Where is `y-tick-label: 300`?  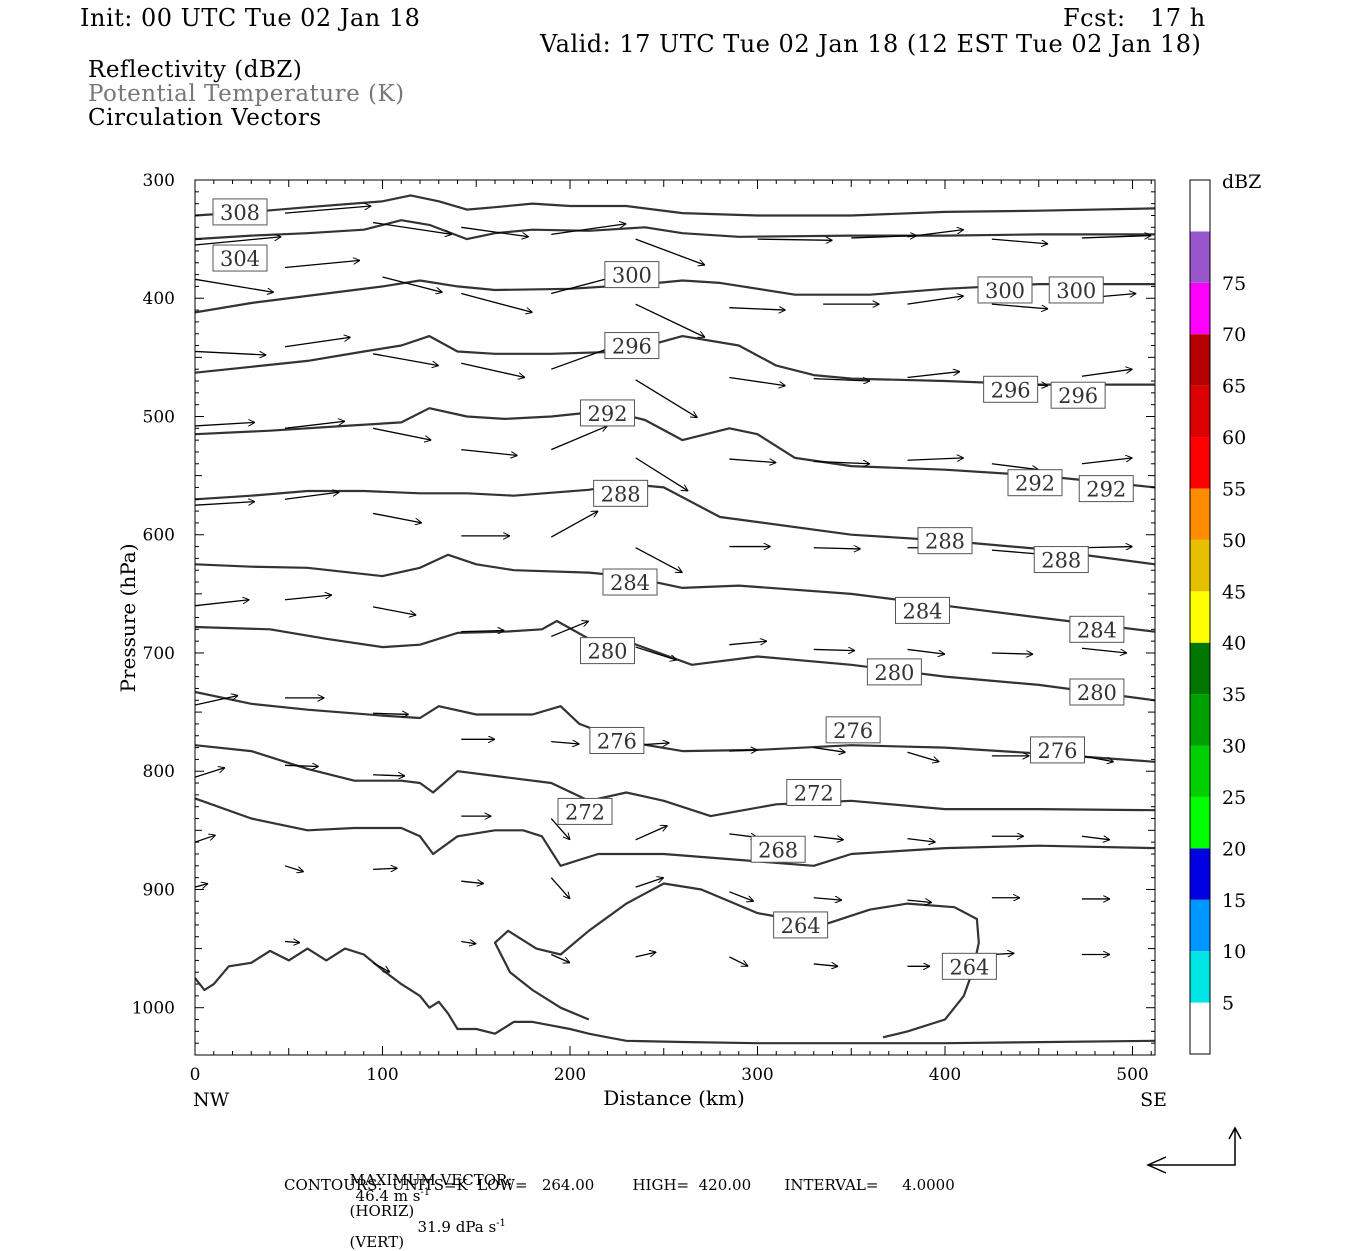 y-tick-label: 300 is located at coordinates (159, 181).